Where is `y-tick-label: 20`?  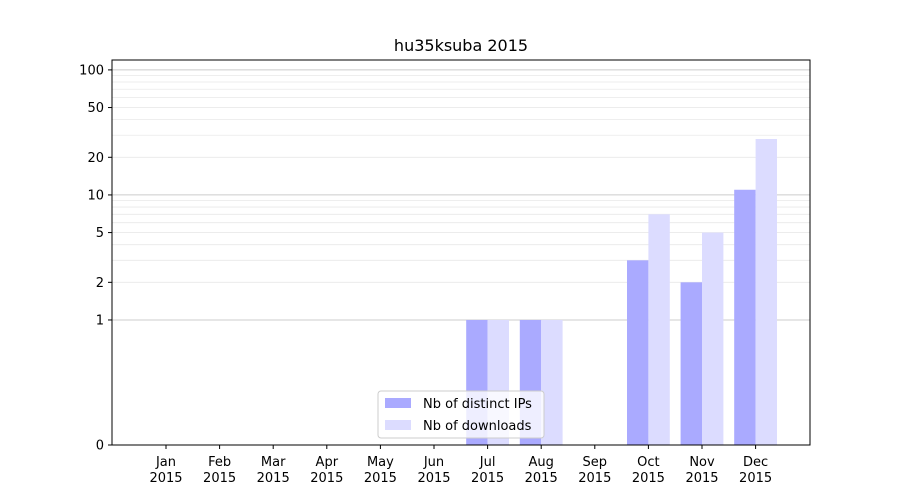 y-tick-label: 20 is located at coordinates (95, 158).